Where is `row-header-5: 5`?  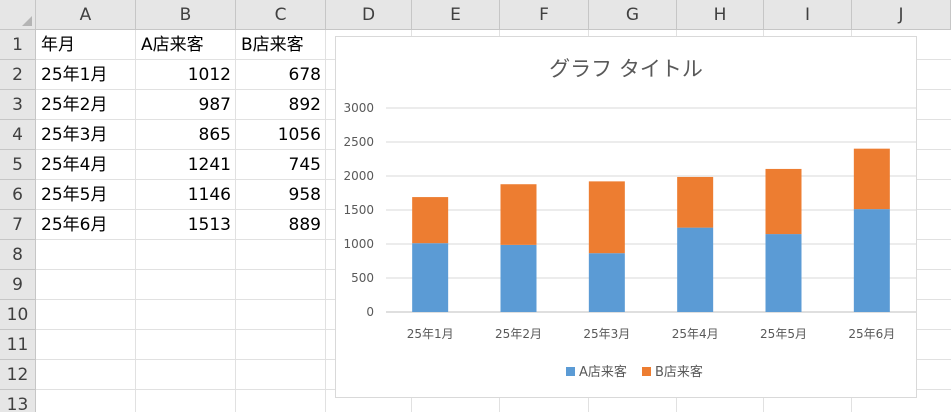 row-header-5: 5 is located at coordinates (18, 165).